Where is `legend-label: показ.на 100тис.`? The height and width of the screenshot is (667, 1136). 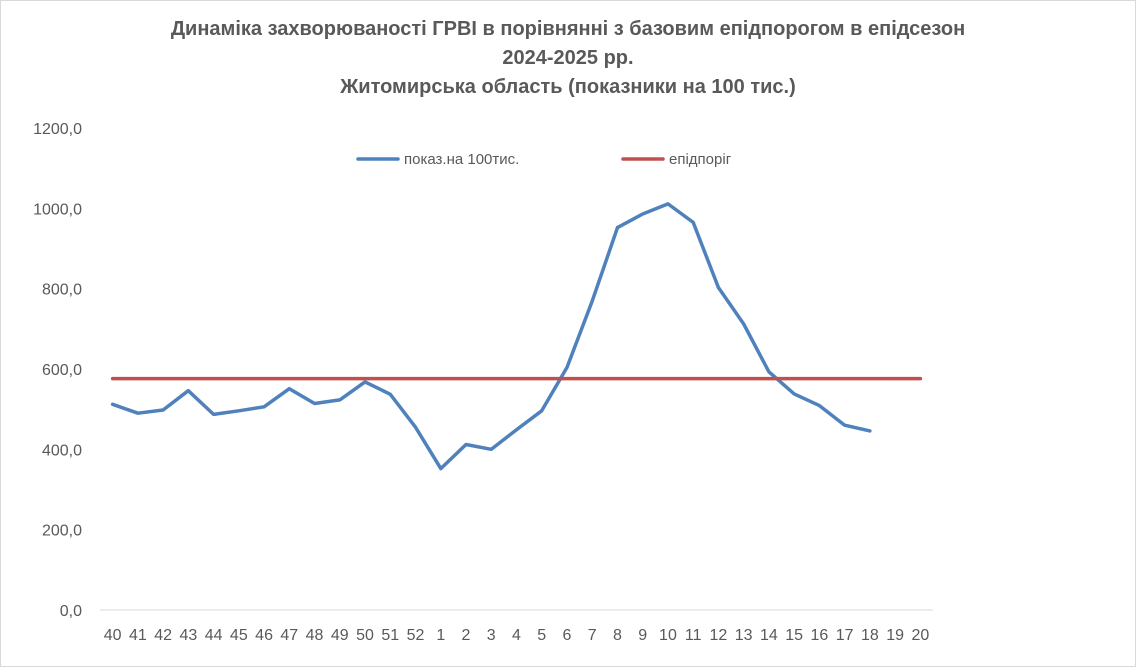
legend-label: показ.на 100тис. is located at coordinates (461, 159).